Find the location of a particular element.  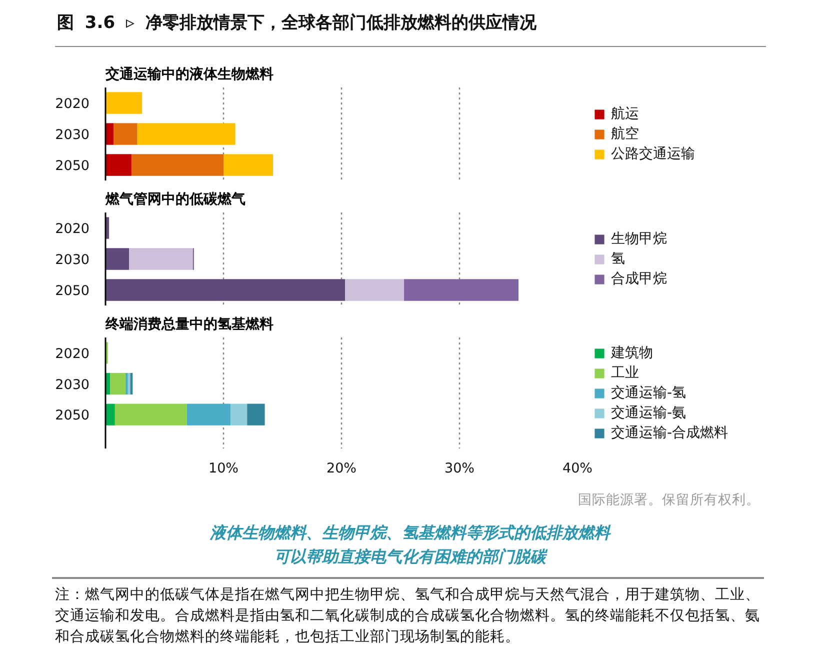

text: 注：燃气网中的低碳气体是指在燃气网中把生物甲烷、氢气和合成甲烷与天然气混合，用于建筑物、工业、交通运输和发电。合成燃料是指由氢和二氧化碳制成的合成碳氢化合物燃料。氢的终端能耗不仅包括氢、氨和合成碳氢化合物燃料的终端能耗，也包括工业部门现场制氢的能耗。 is located at coordinates (408, 612).